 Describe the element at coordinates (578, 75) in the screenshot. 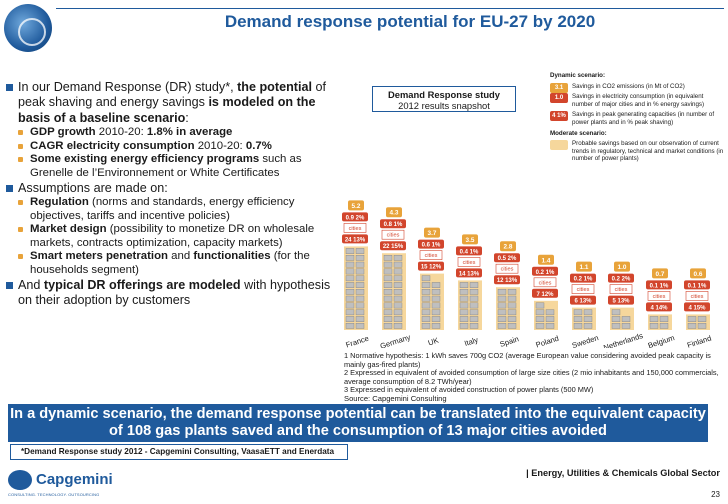

I see `legend-dynamic-heading: Dynamic scenario:` at that location.